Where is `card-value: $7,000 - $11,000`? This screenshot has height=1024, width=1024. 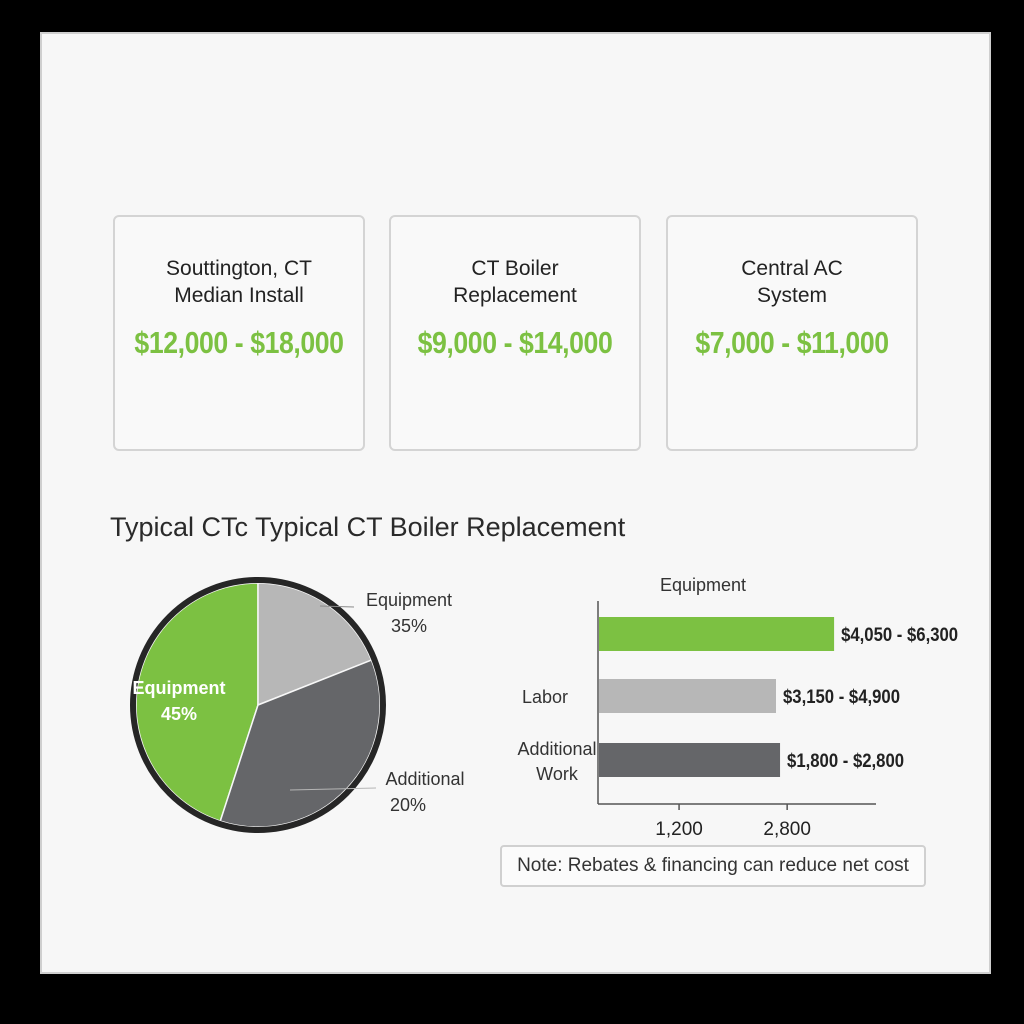
card-value: $7,000 - $11,000 is located at coordinates (792, 342).